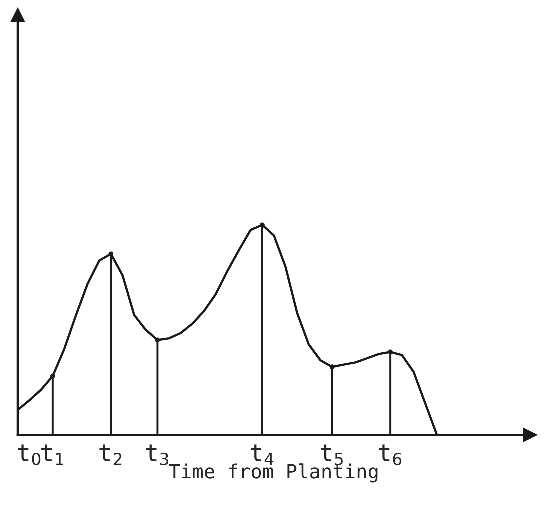 Image resolution: width=545 pixels, height=523 pixels. What do you see at coordinates (29, 455) in the screenshot?
I see `x-tick-label: t$_{0}$` at bounding box center [29, 455].